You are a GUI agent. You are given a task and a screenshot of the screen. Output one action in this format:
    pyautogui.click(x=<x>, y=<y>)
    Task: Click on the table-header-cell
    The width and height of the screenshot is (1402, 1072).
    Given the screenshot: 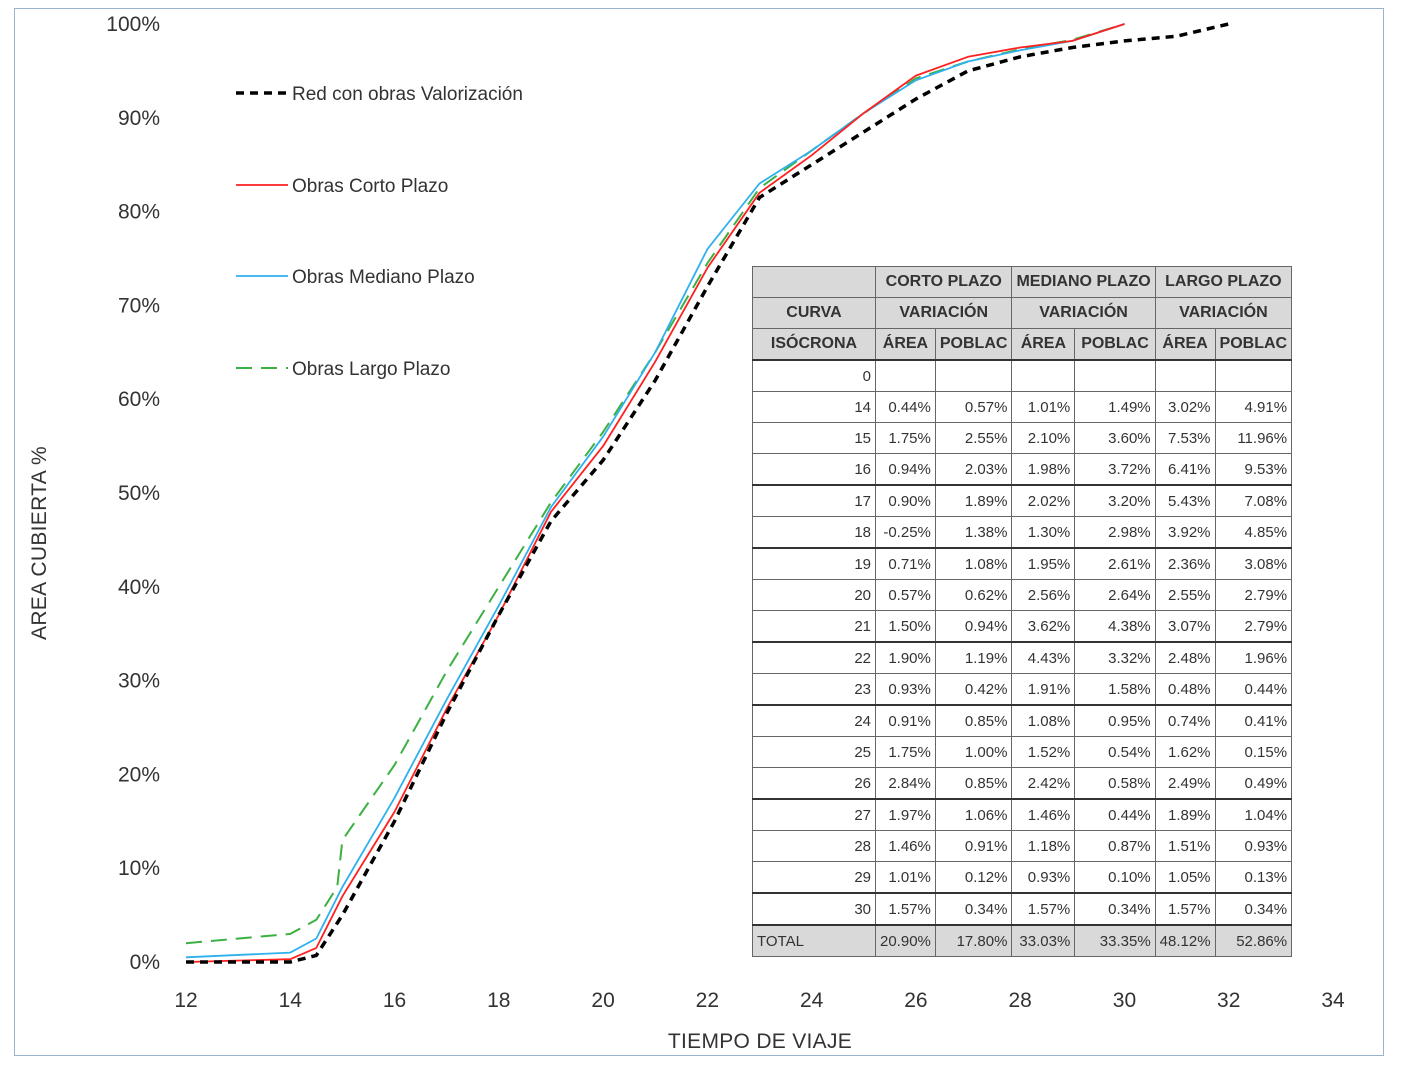 What is the action you would take?
    pyautogui.click(x=814, y=282)
    